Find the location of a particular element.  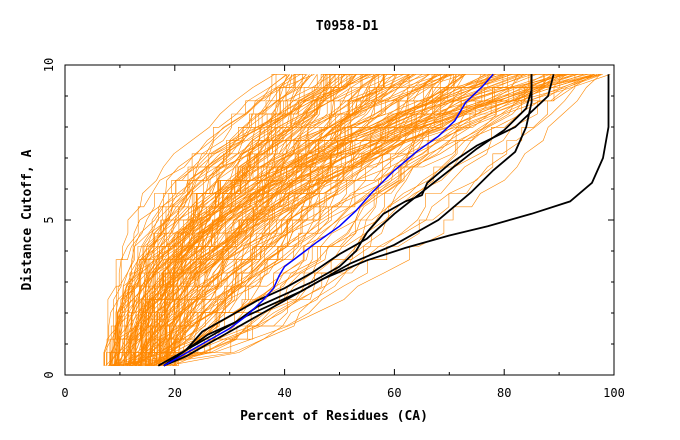

x-tick-label: 60 is located at coordinates (394, 393).